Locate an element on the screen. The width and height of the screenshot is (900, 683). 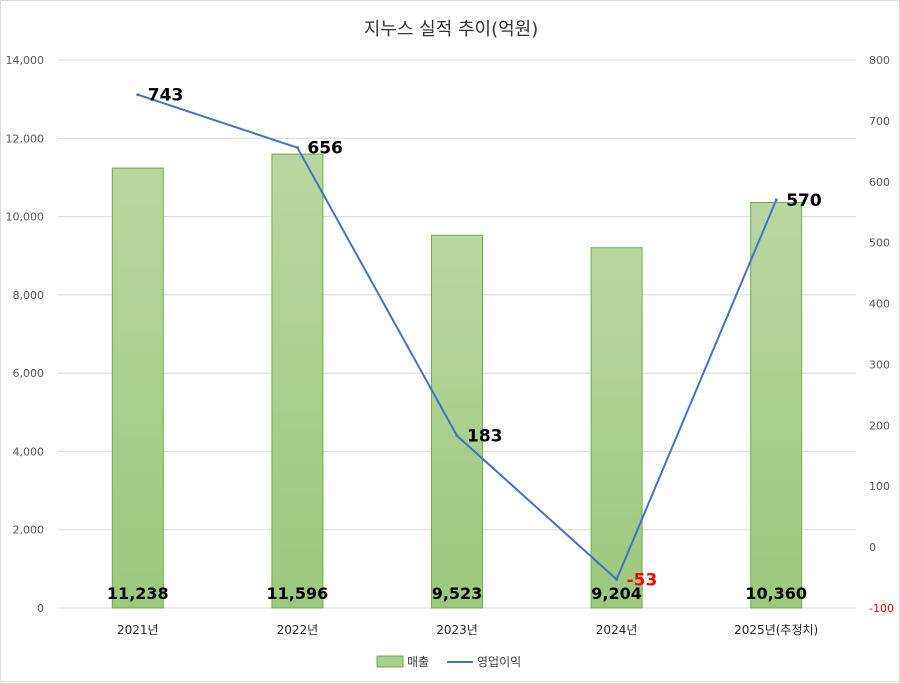
x-tick-label: 2024년 is located at coordinates (617, 630).